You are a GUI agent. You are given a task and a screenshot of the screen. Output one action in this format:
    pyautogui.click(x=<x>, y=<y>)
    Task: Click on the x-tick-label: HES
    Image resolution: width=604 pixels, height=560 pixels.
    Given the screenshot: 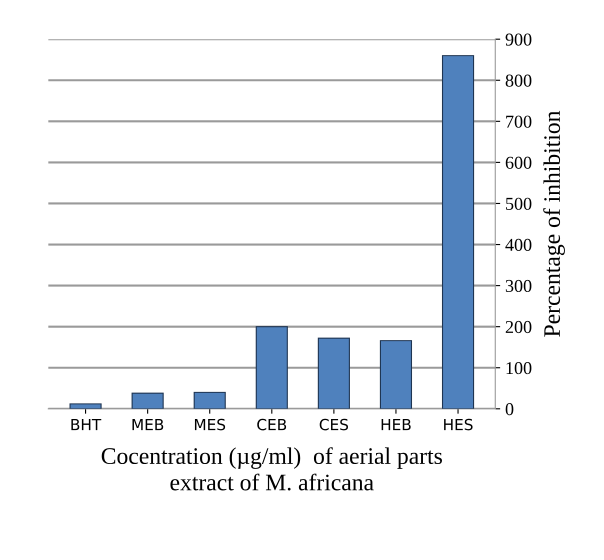 What is the action you would take?
    pyautogui.click(x=458, y=424)
    